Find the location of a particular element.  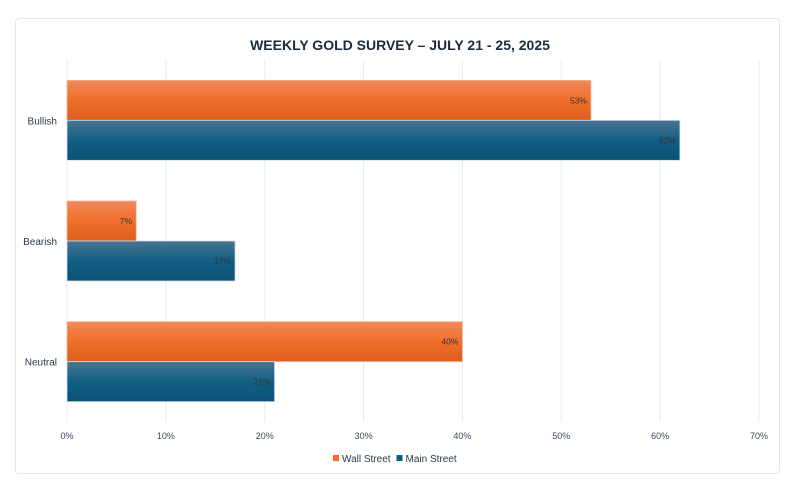

data-label: 62% is located at coordinates (667, 140).